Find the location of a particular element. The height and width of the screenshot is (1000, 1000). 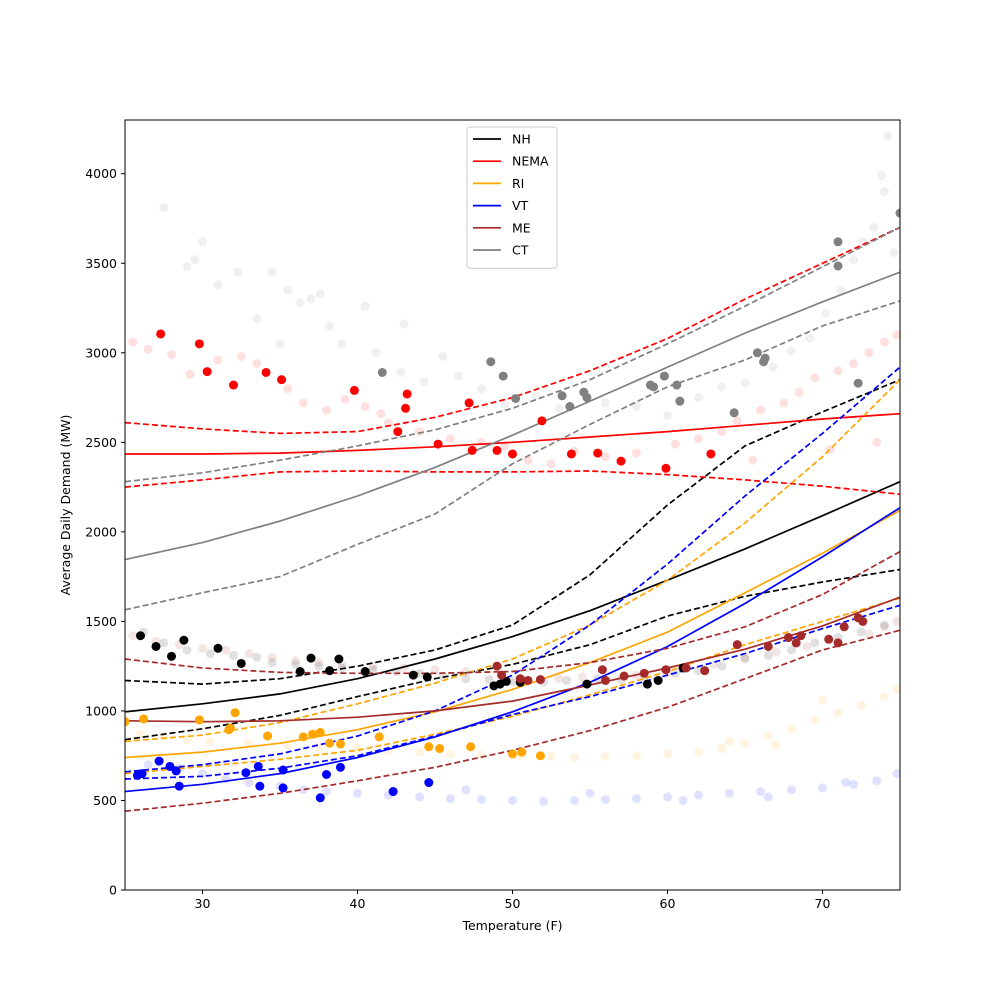

series-nema-background-points is located at coordinates (514, 399).